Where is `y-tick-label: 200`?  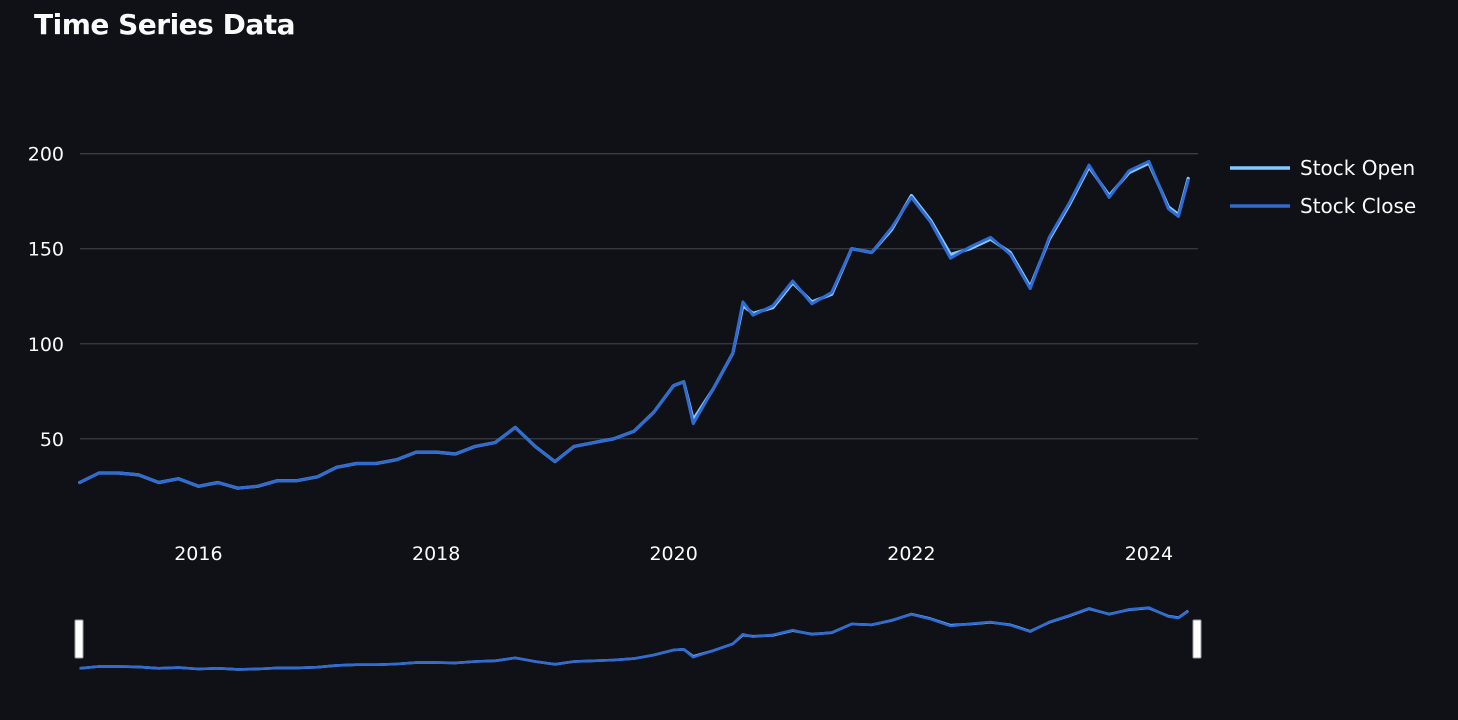
y-tick-label: 200 is located at coordinates (46, 155).